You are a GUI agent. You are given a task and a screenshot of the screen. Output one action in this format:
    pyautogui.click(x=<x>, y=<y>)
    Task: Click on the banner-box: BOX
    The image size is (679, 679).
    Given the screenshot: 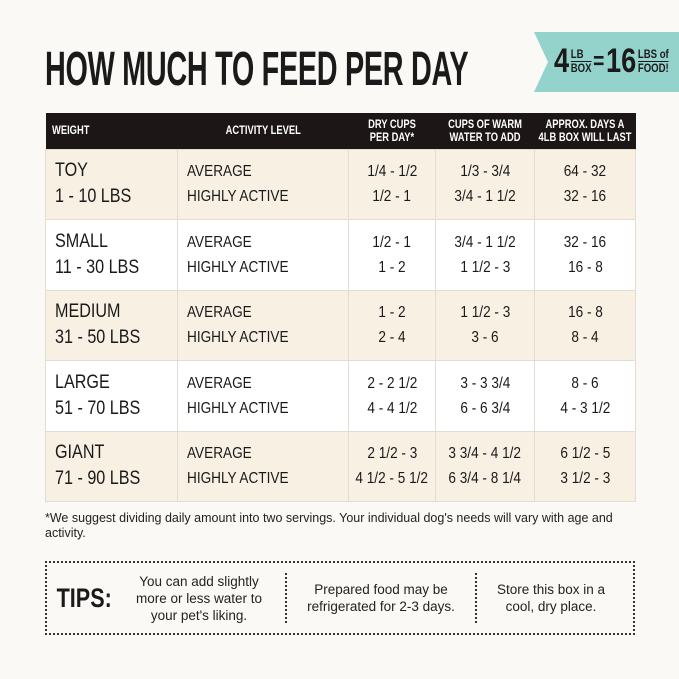 What is the action you would take?
    pyautogui.click(x=581, y=68)
    